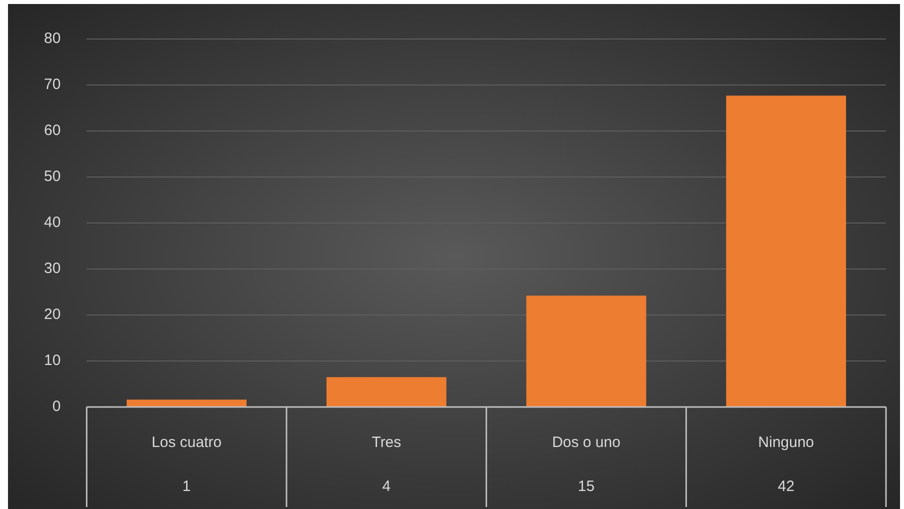  Describe the element at coordinates (786, 487) in the screenshot. I see `text: 42` at that location.